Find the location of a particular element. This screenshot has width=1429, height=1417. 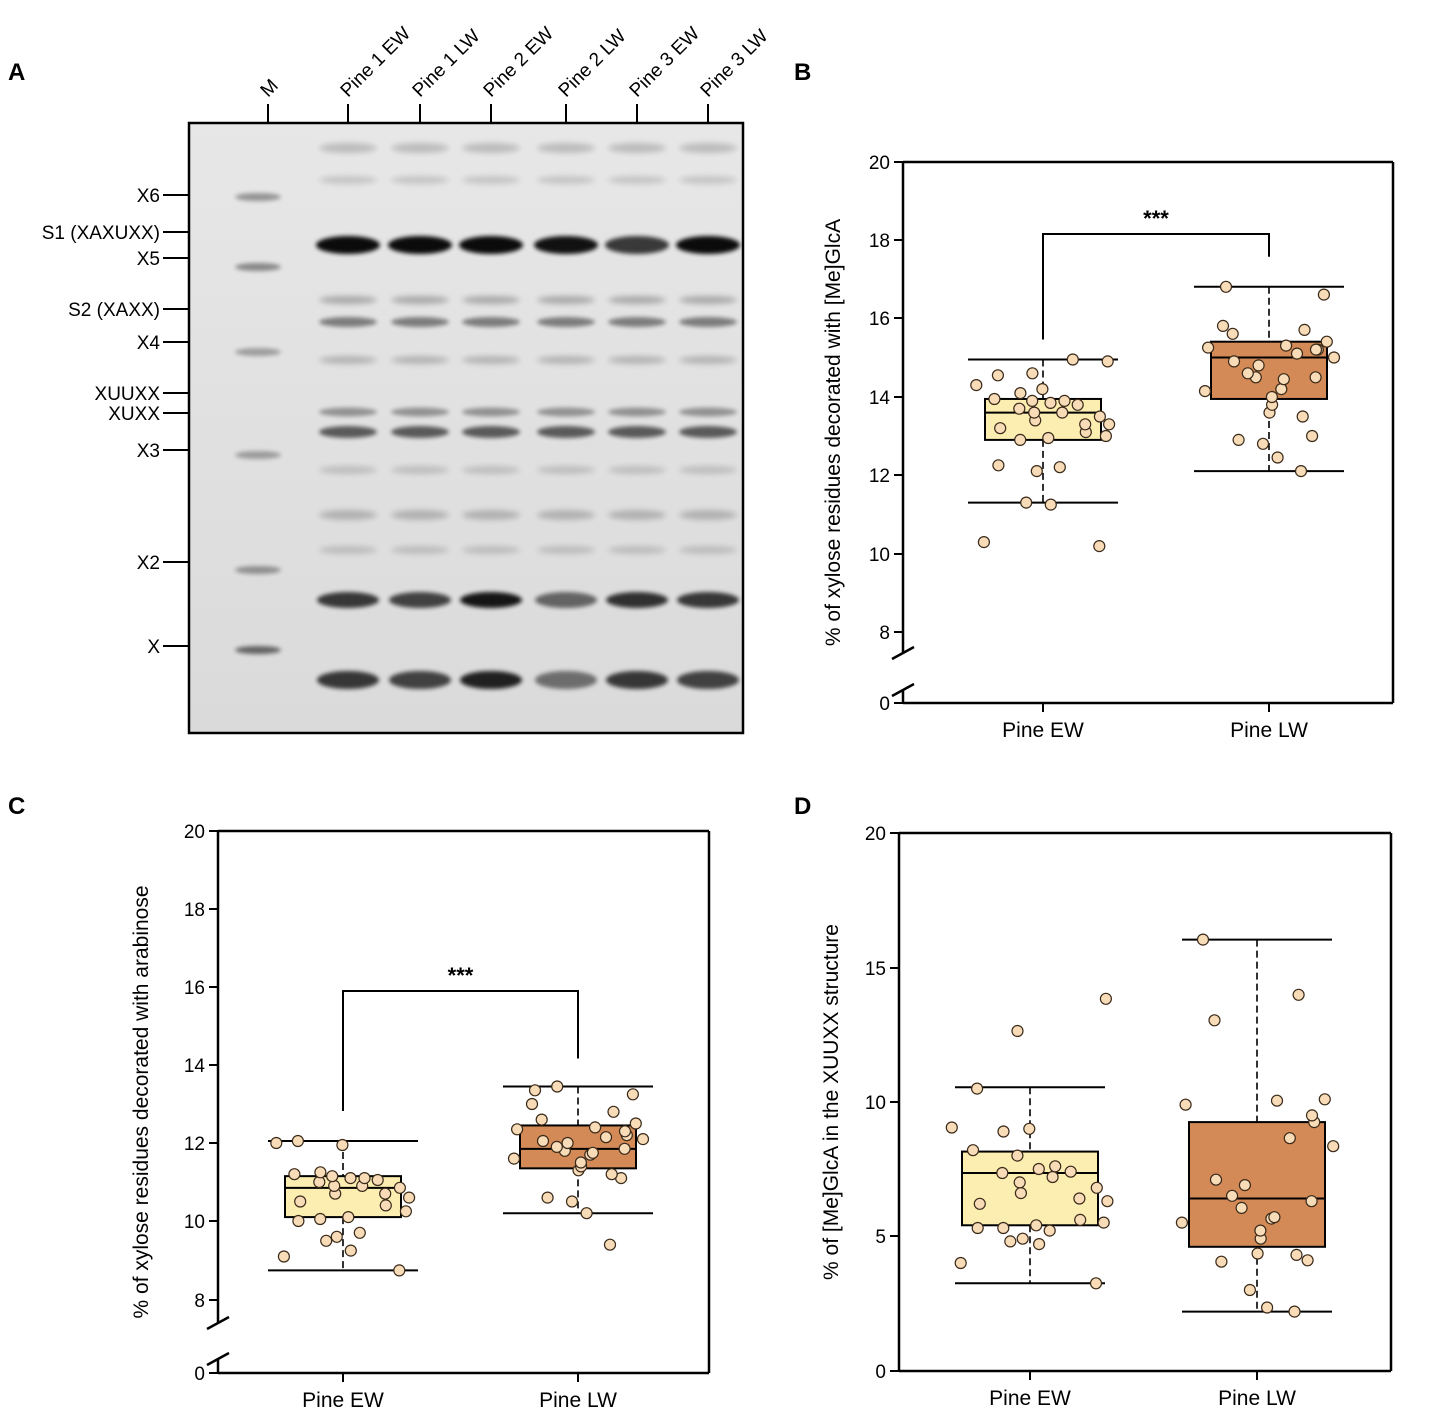

lane-label-pine-2-ew: Pine 2 EW is located at coordinates (519, 62).